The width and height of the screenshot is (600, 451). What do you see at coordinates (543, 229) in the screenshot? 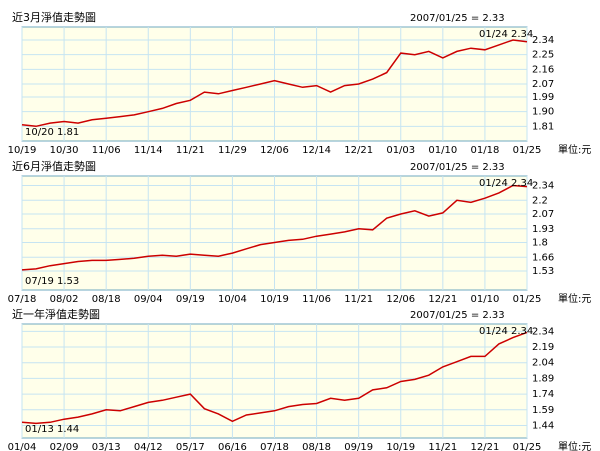
I see `y-tick-label: 1.93` at bounding box center [543, 229].